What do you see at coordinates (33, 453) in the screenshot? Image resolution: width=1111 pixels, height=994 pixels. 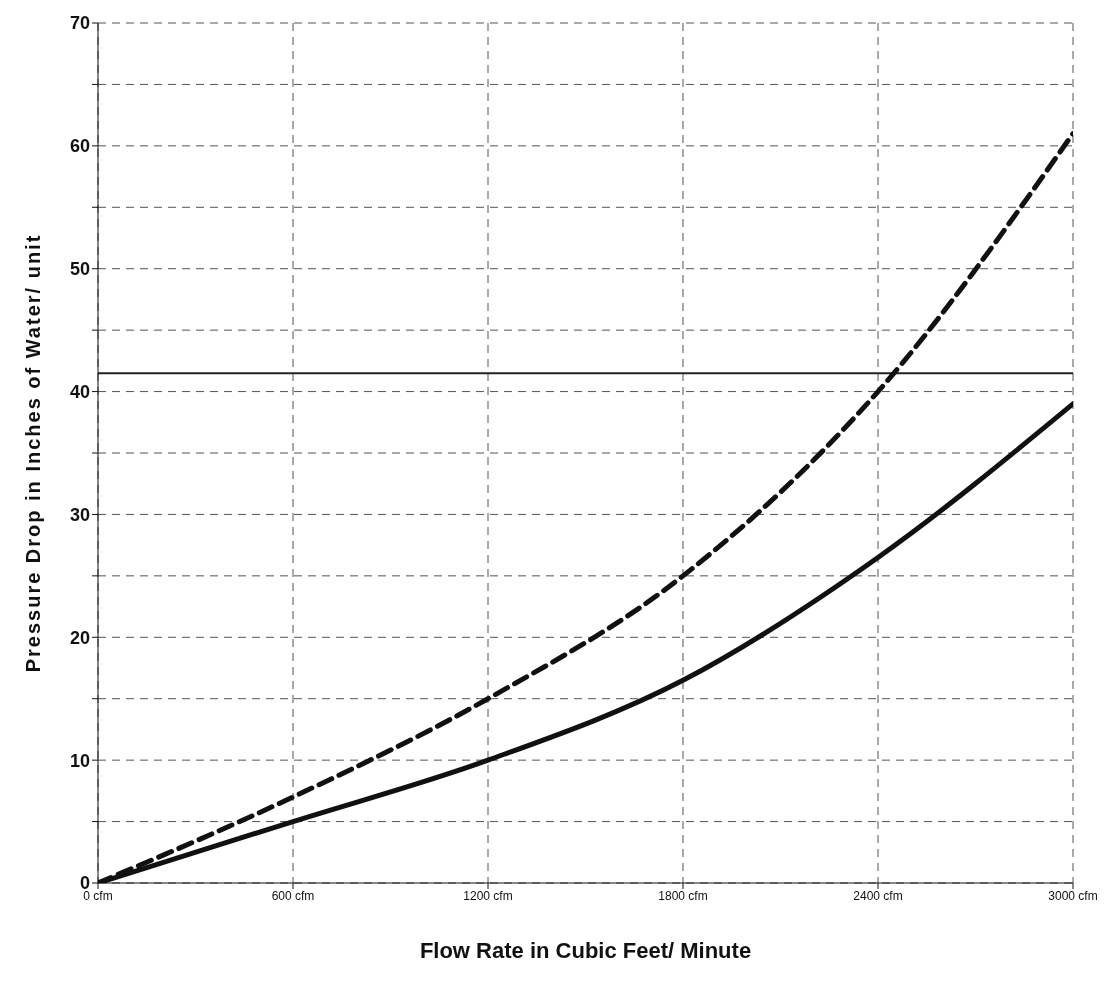 I see `y-axis-title: Pressure Drop in Inches of Water/ unit` at bounding box center [33, 453].